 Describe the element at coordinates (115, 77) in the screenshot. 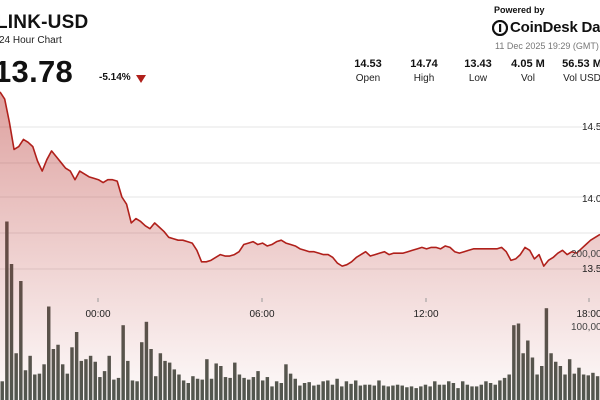

I see `price-change: -5.14%` at that location.